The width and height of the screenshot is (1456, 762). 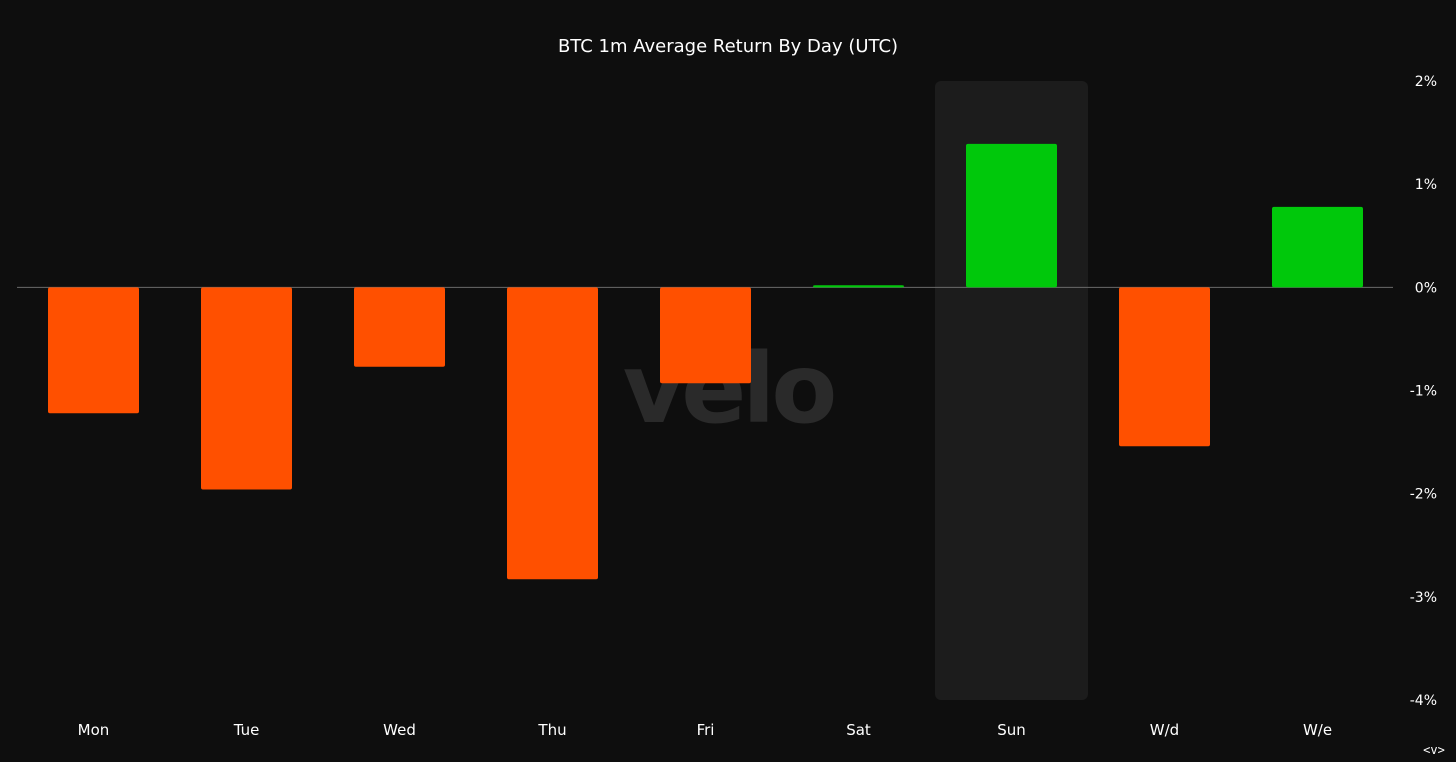 What do you see at coordinates (246, 730) in the screenshot?
I see `category-label-tue: Tue` at bounding box center [246, 730].